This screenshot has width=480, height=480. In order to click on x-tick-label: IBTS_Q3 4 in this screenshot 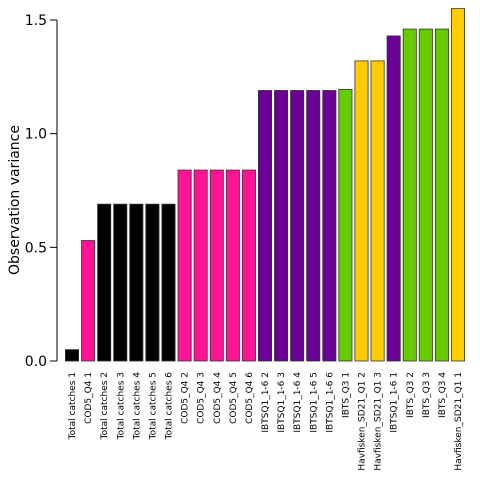, I will do `click(443, 395)`.